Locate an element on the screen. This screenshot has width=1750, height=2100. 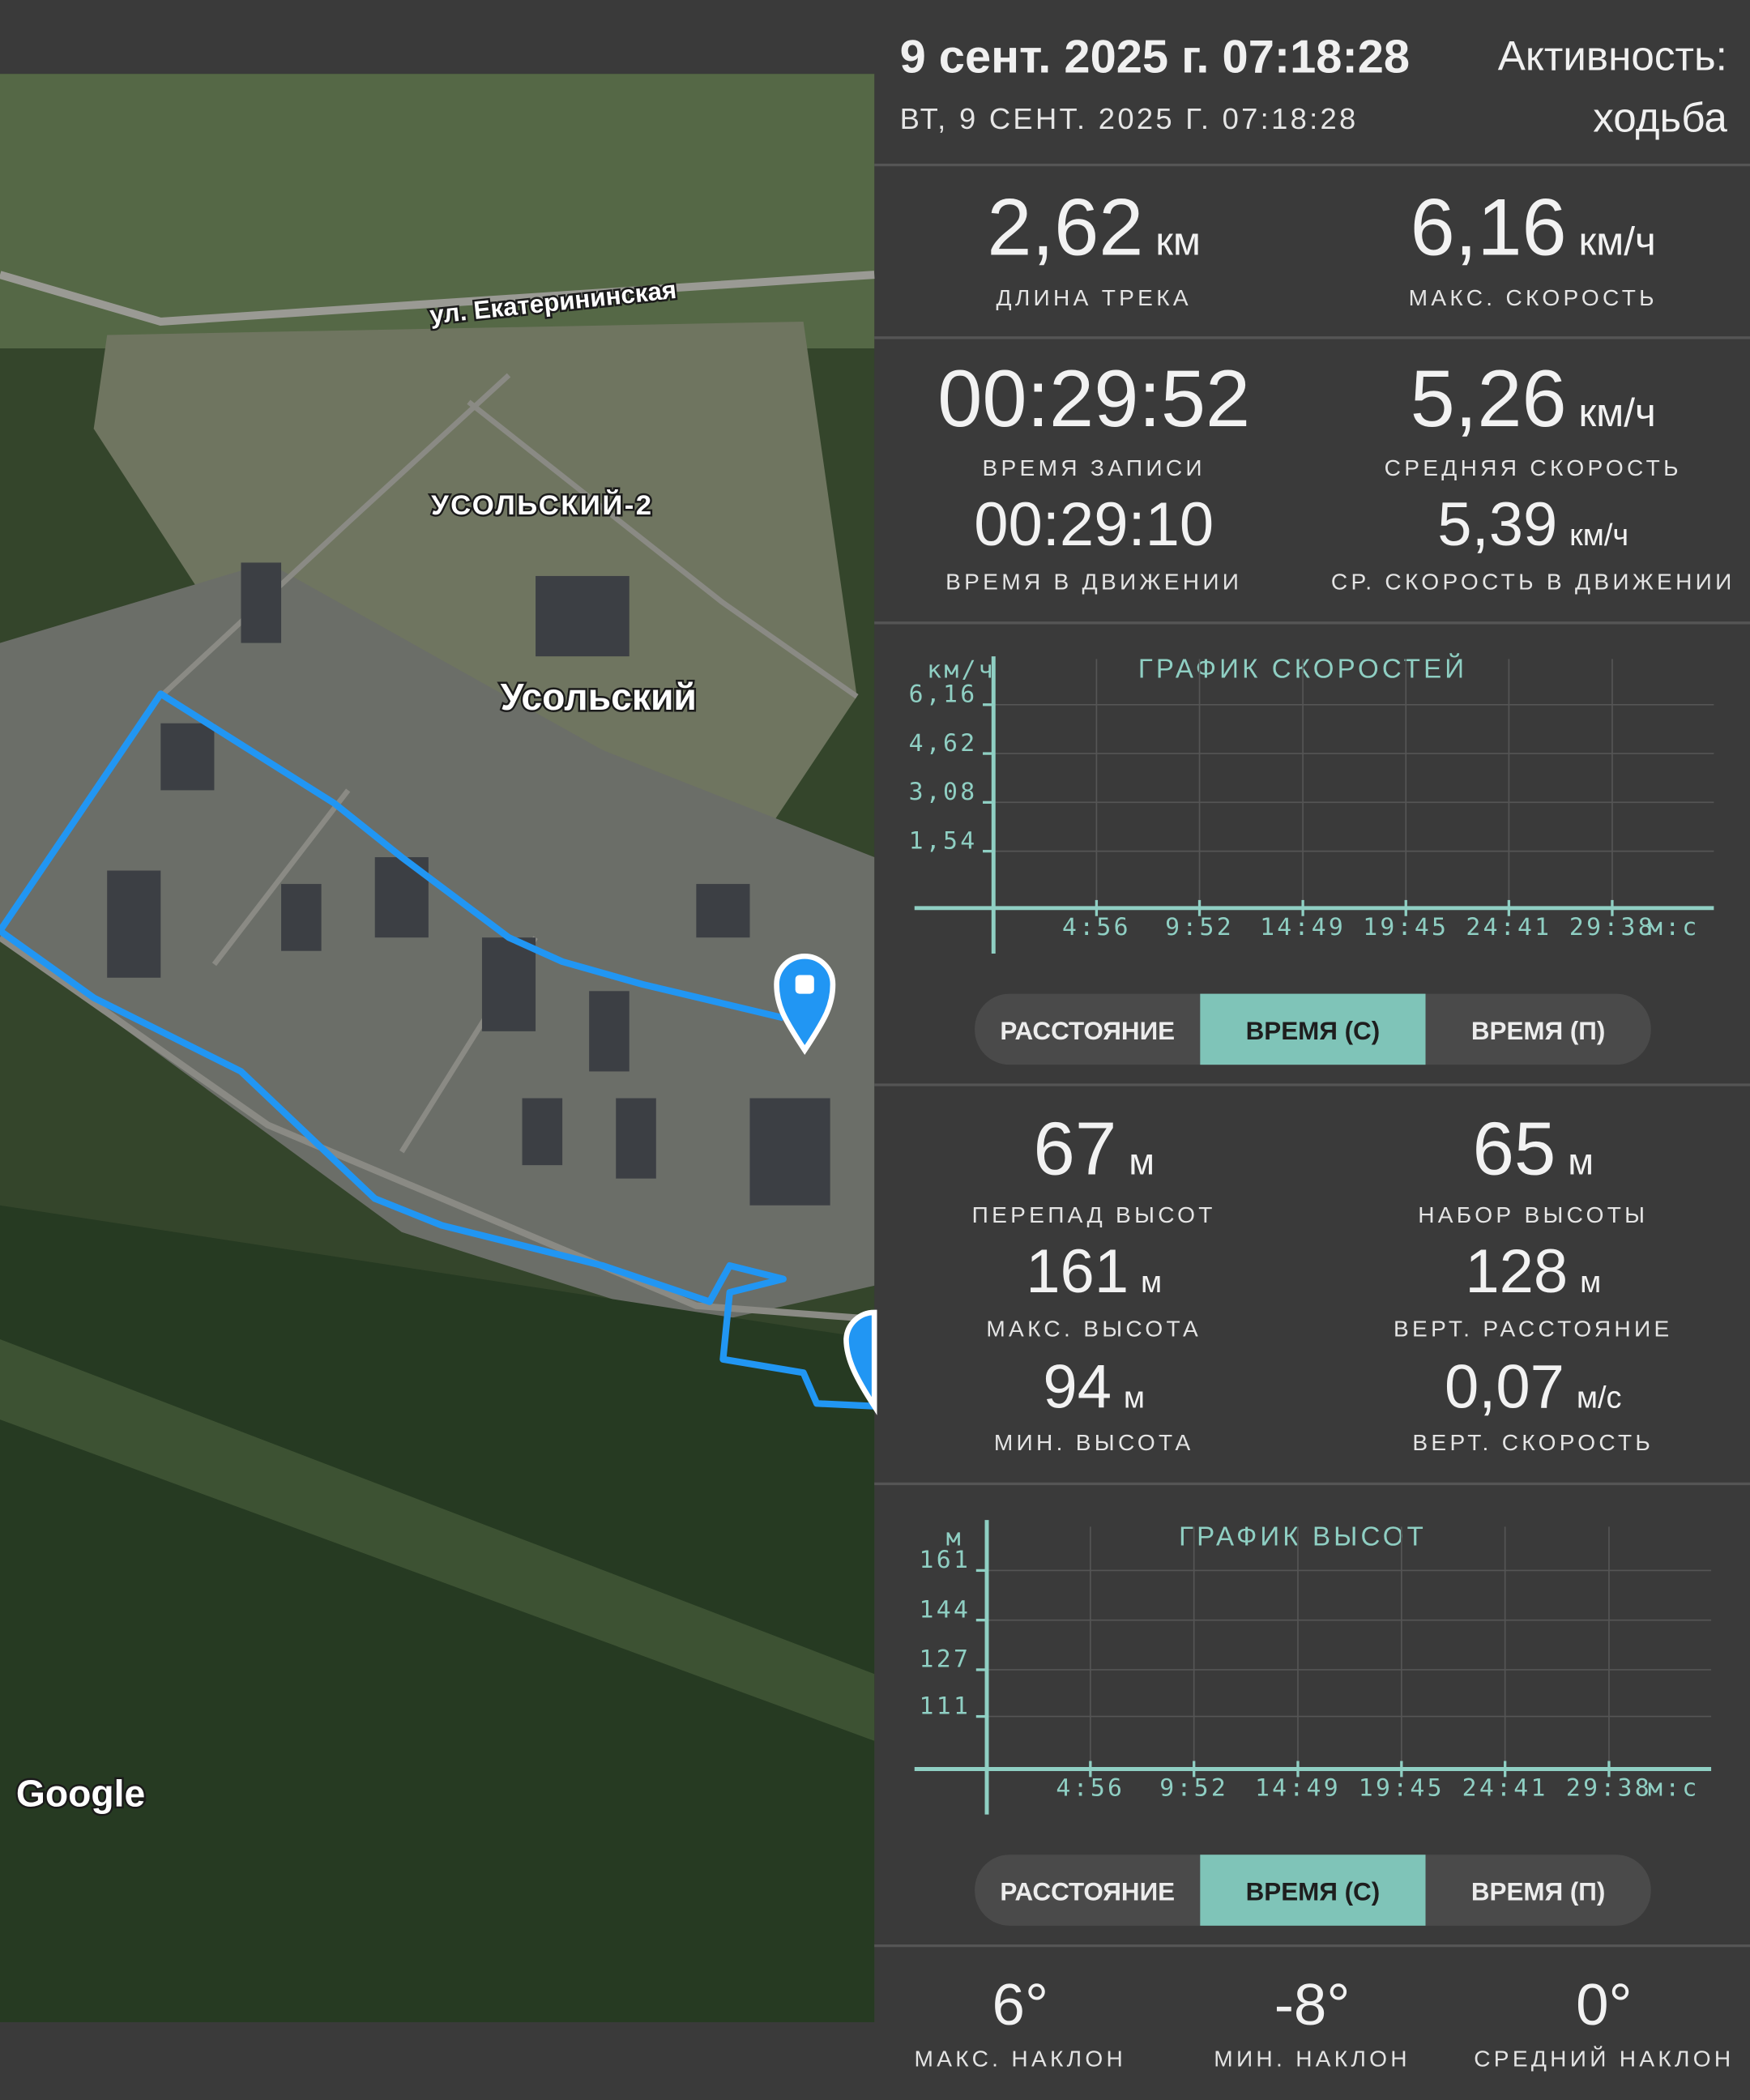
stat-value: 0° is located at coordinates (1604, 2005).